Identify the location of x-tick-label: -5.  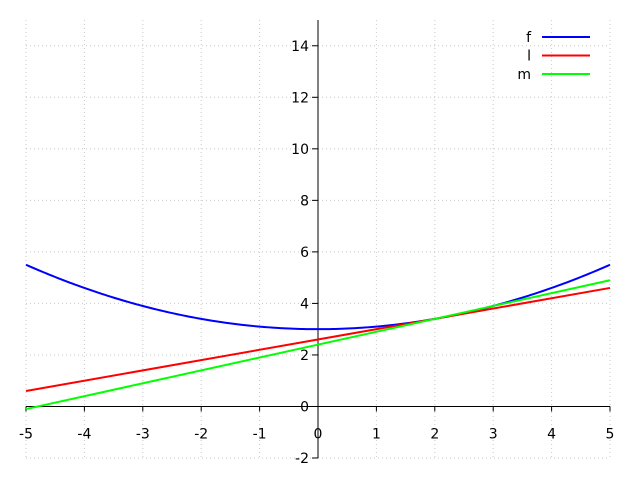
(26, 434).